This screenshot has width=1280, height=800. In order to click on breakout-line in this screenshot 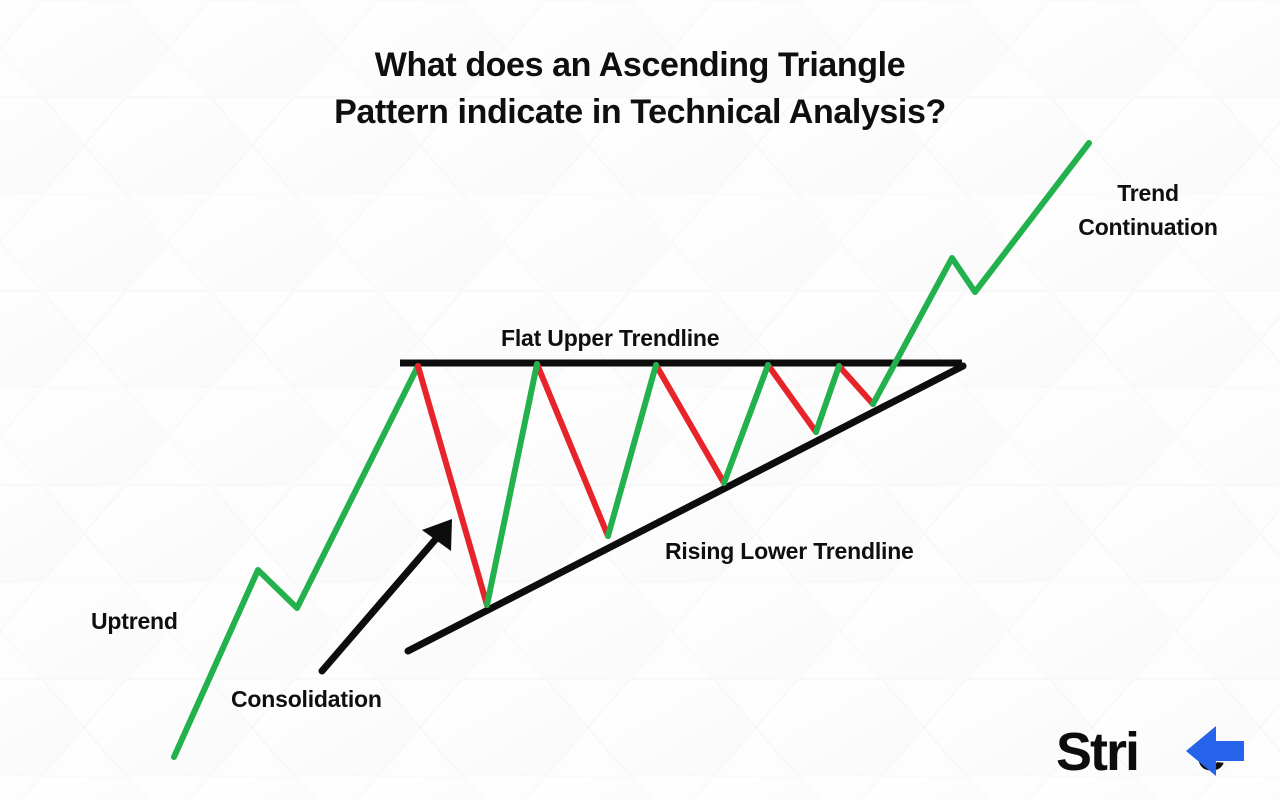, I will do `click(981, 273)`.